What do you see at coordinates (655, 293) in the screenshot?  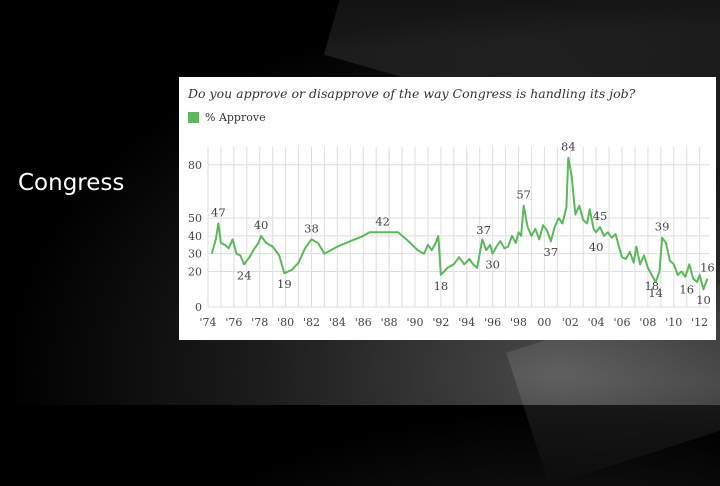 I see `data-label: 14` at bounding box center [655, 293].